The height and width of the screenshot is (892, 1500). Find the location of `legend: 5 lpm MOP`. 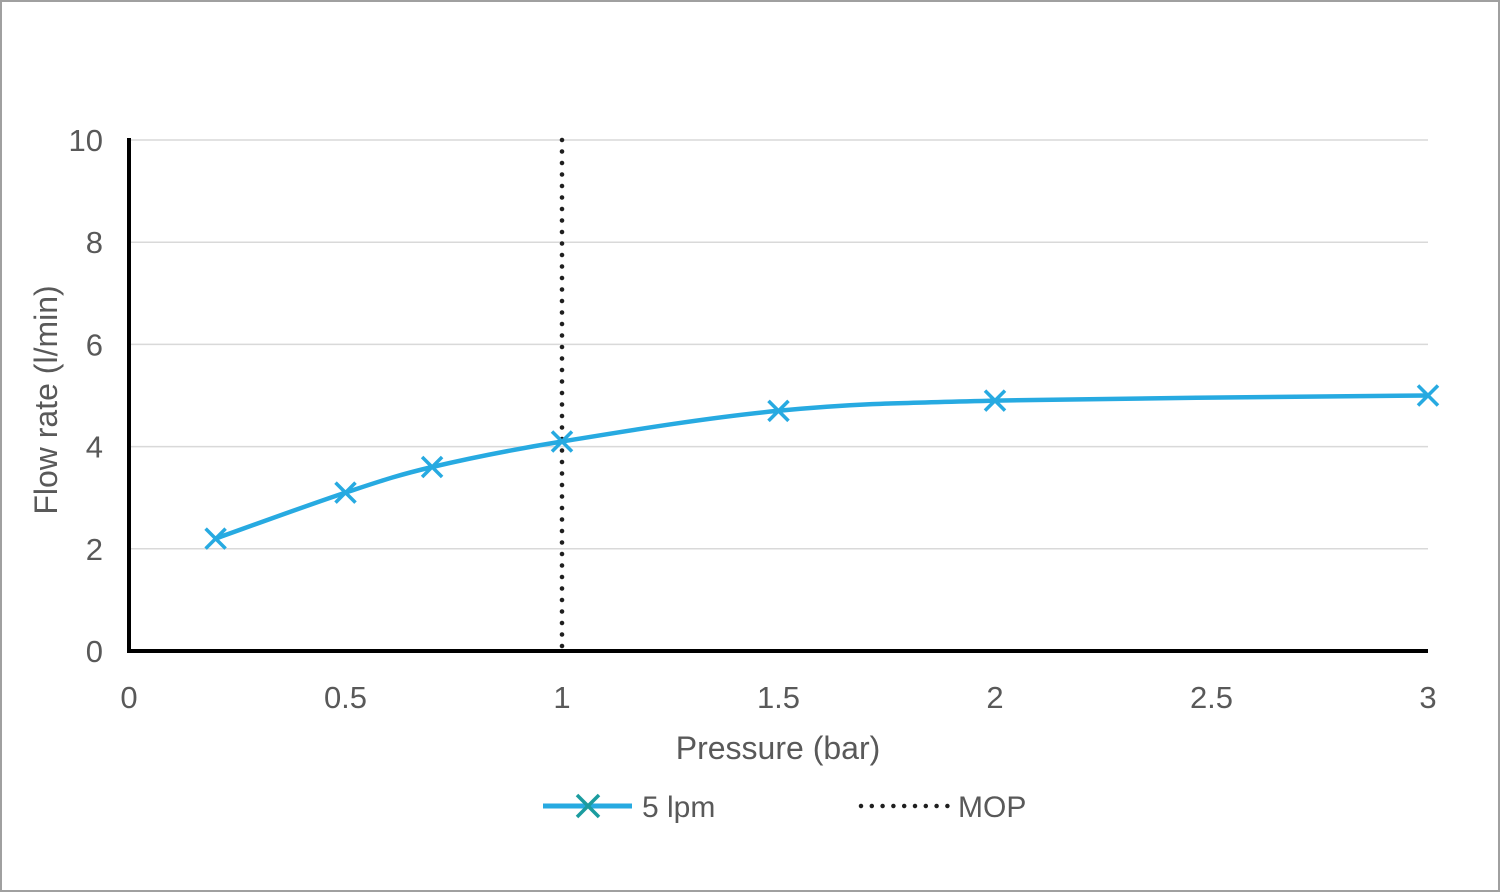

legend: 5 lpm MOP is located at coordinates (784, 807).